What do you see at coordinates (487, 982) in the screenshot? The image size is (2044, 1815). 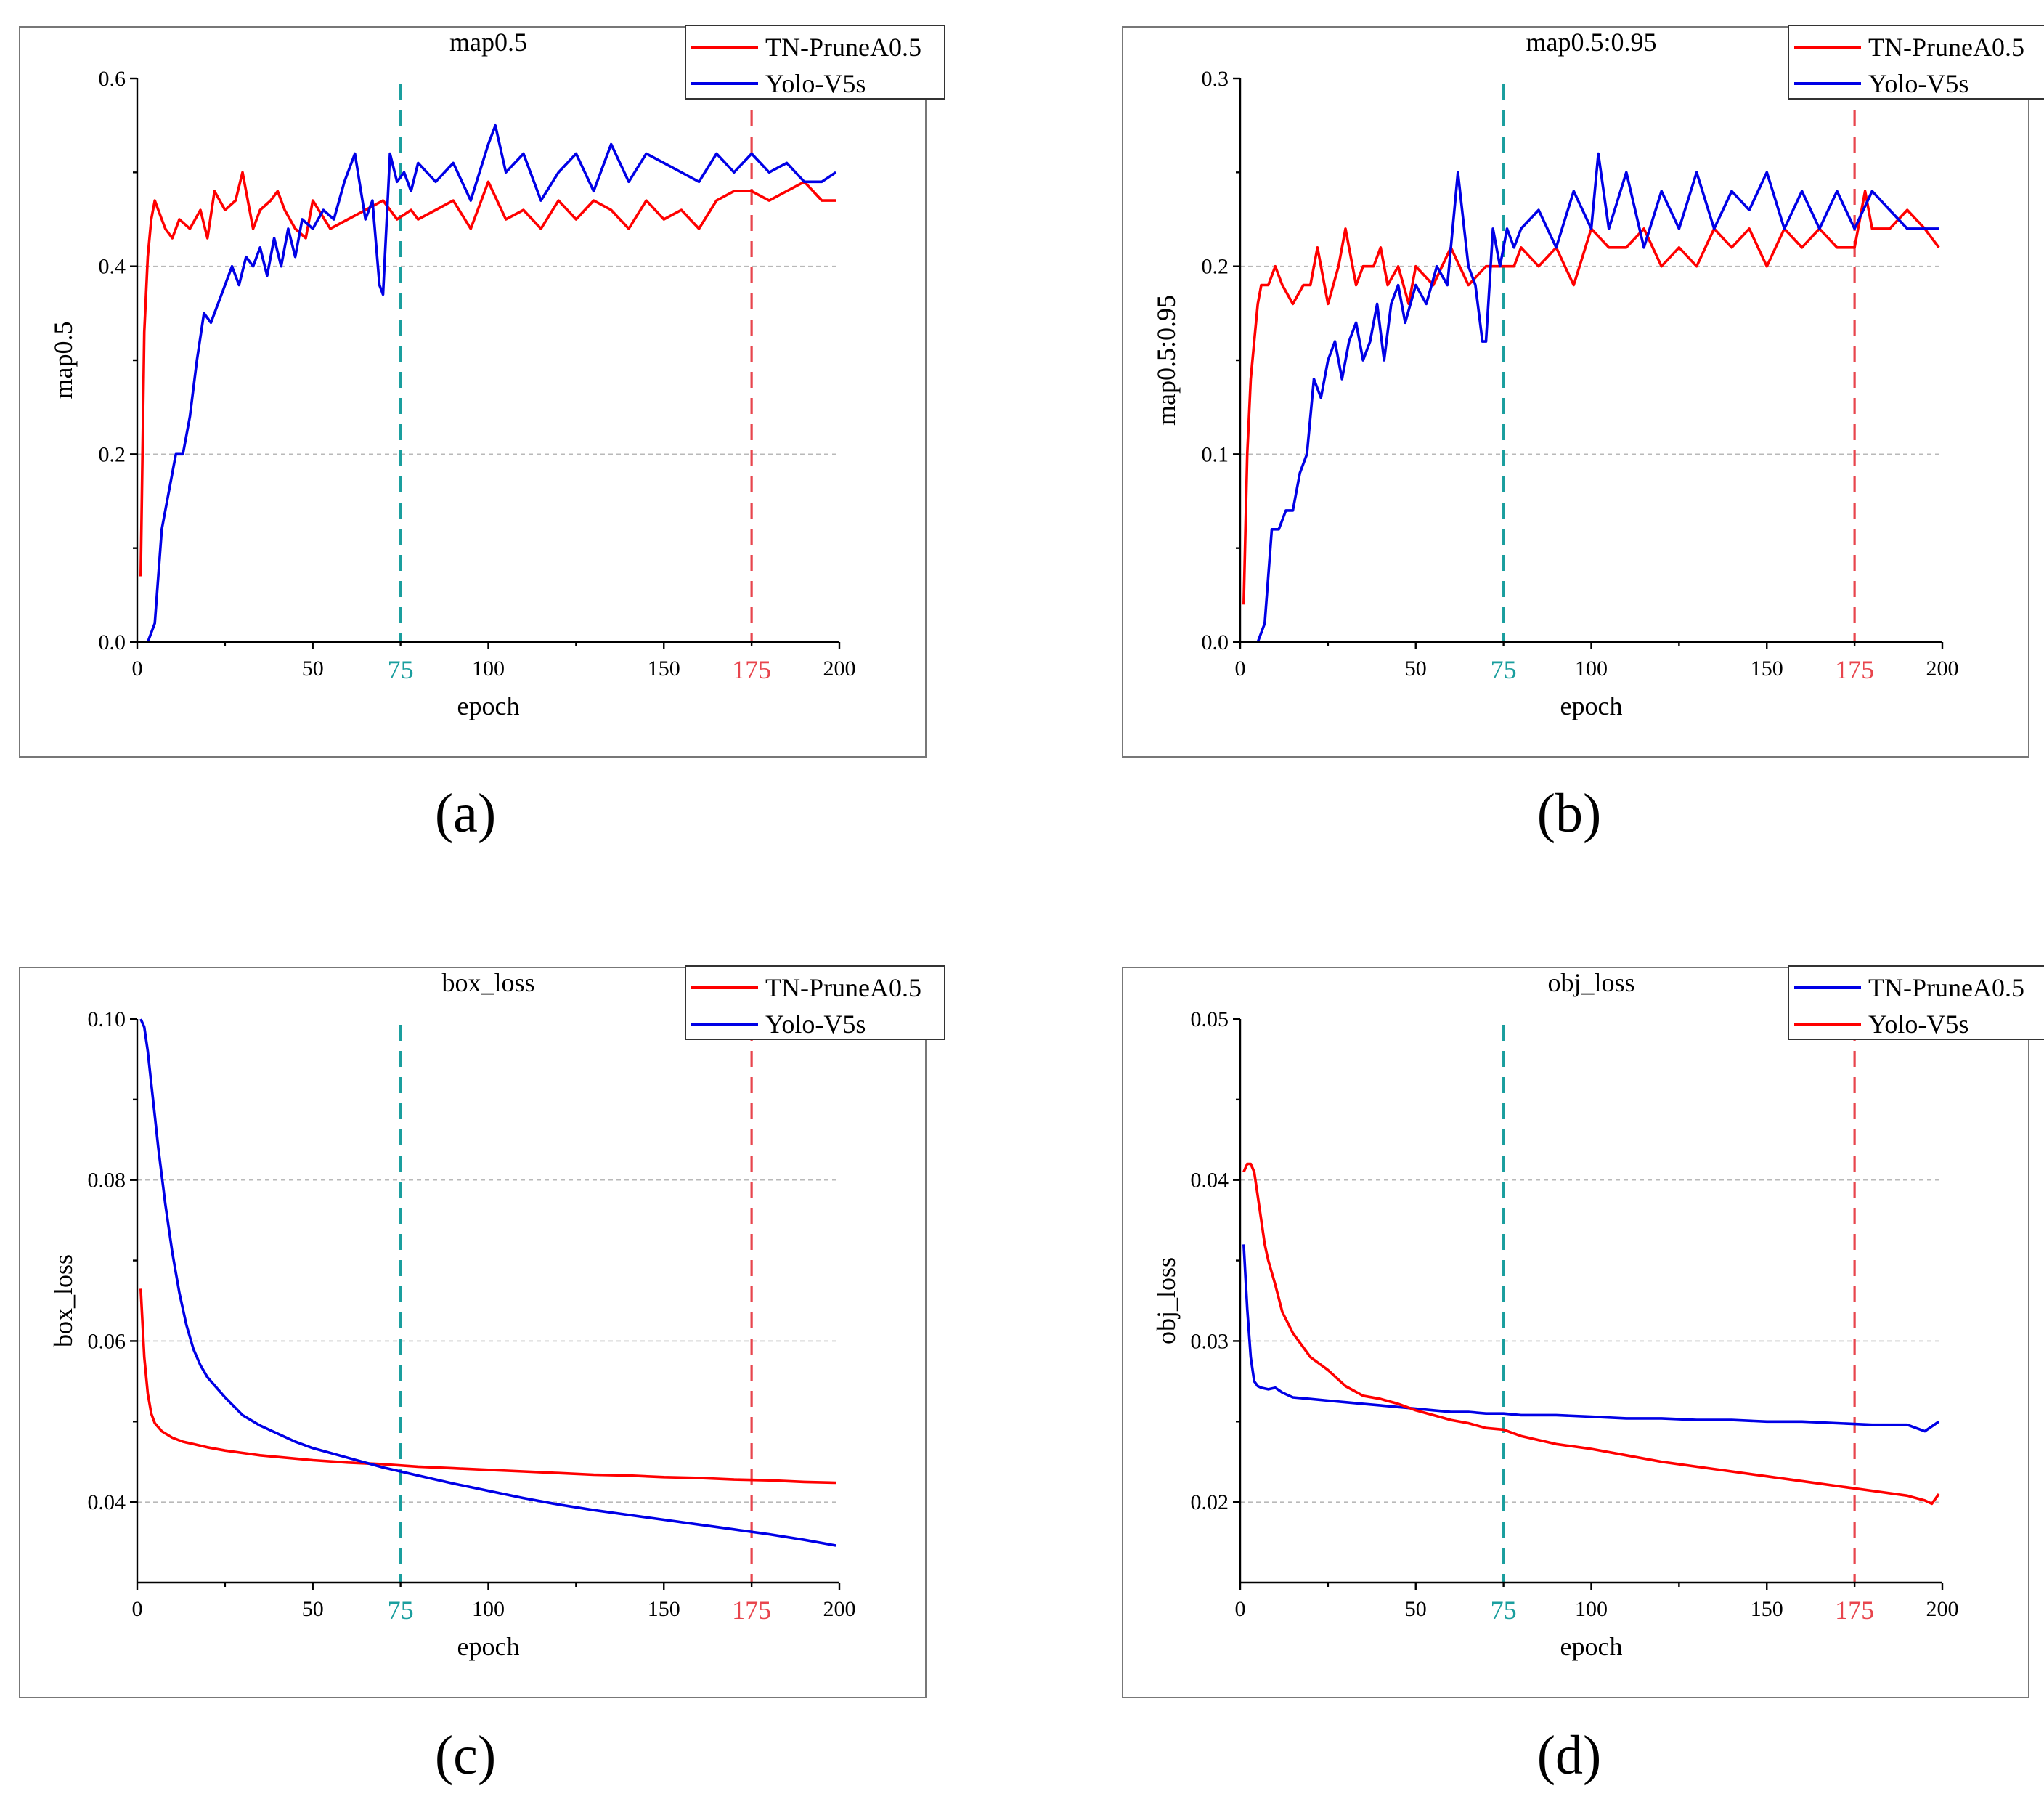 I see `plot-title: box_loss` at bounding box center [487, 982].